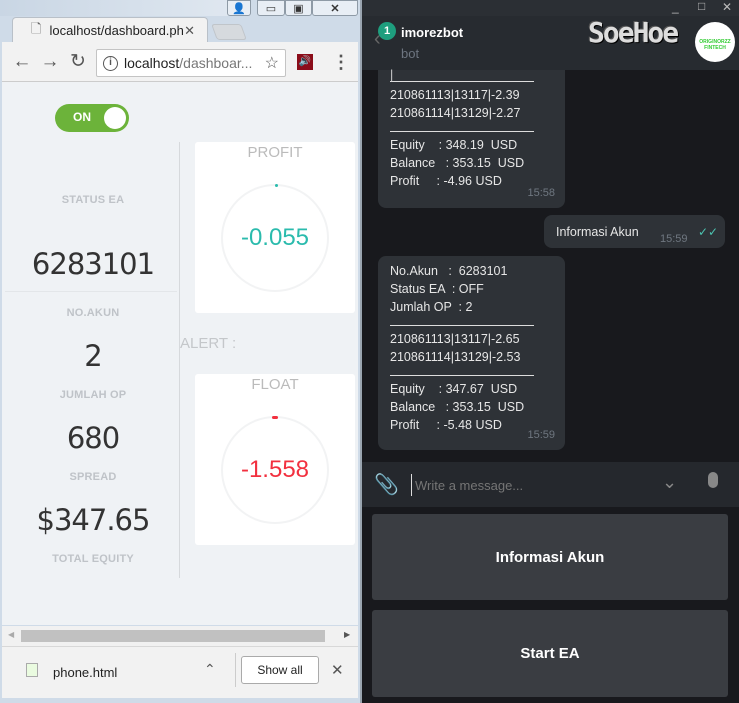 This screenshot has width=739, height=703. Describe the element at coordinates (531, 485) in the screenshot. I see `message-input` at that location.